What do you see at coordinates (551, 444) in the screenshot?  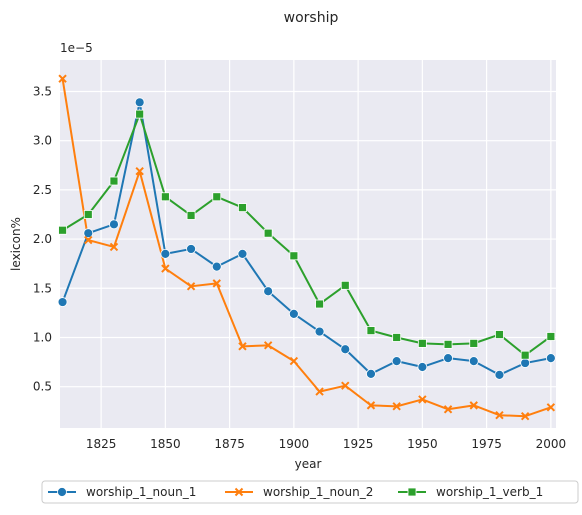 I see `x-tick-label: 2000` at bounding box center [551, 444].